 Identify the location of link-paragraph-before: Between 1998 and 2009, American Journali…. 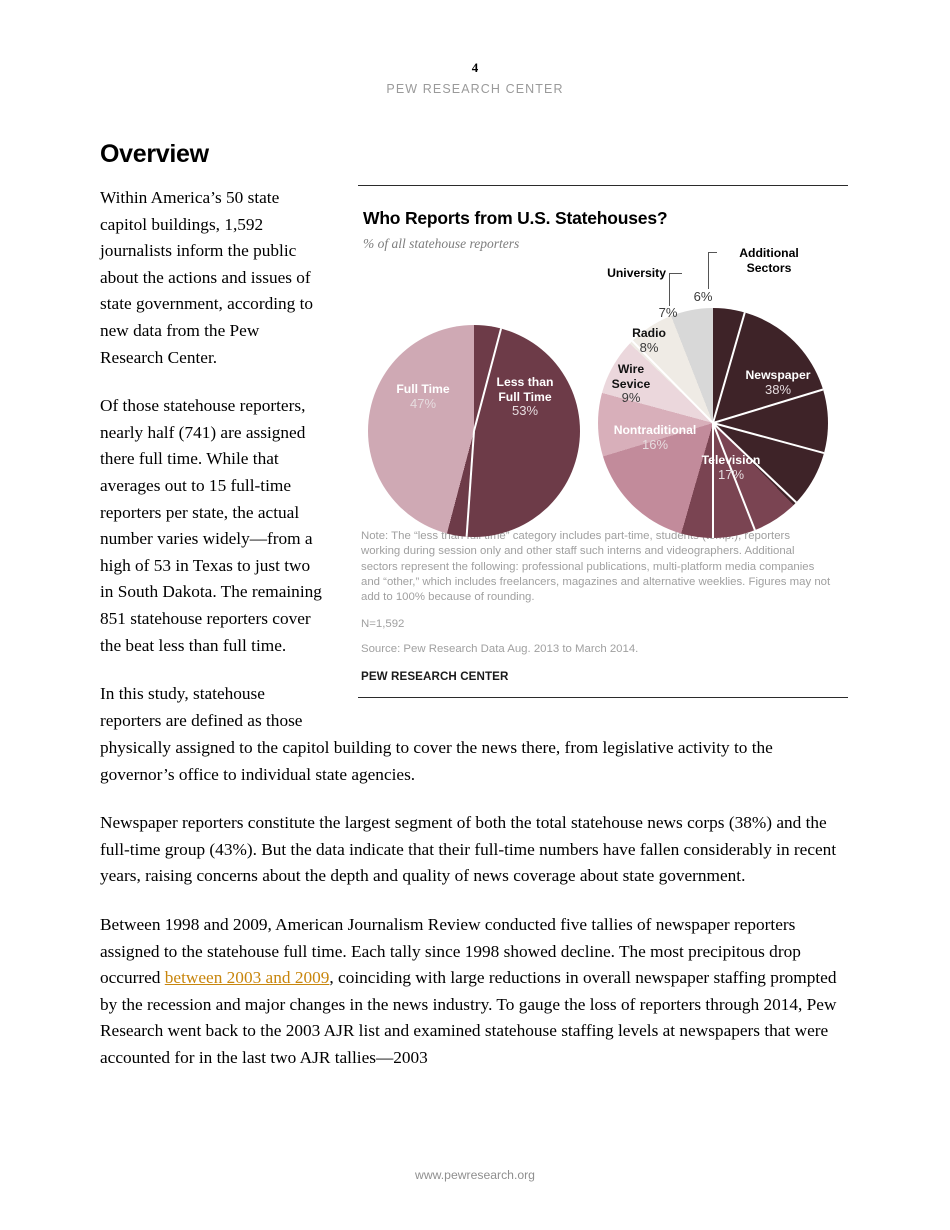
(450, 951).